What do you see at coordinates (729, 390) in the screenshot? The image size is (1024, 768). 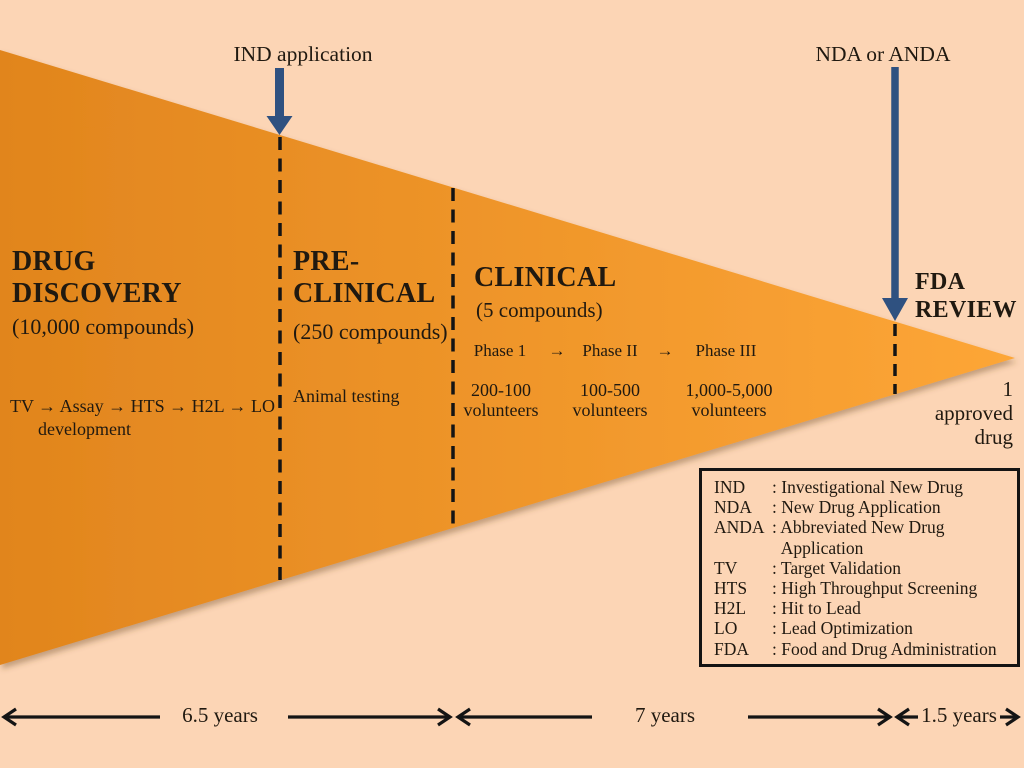 I see `volunteer-range: 1,000-5,000` at bounding box center [729, 390].